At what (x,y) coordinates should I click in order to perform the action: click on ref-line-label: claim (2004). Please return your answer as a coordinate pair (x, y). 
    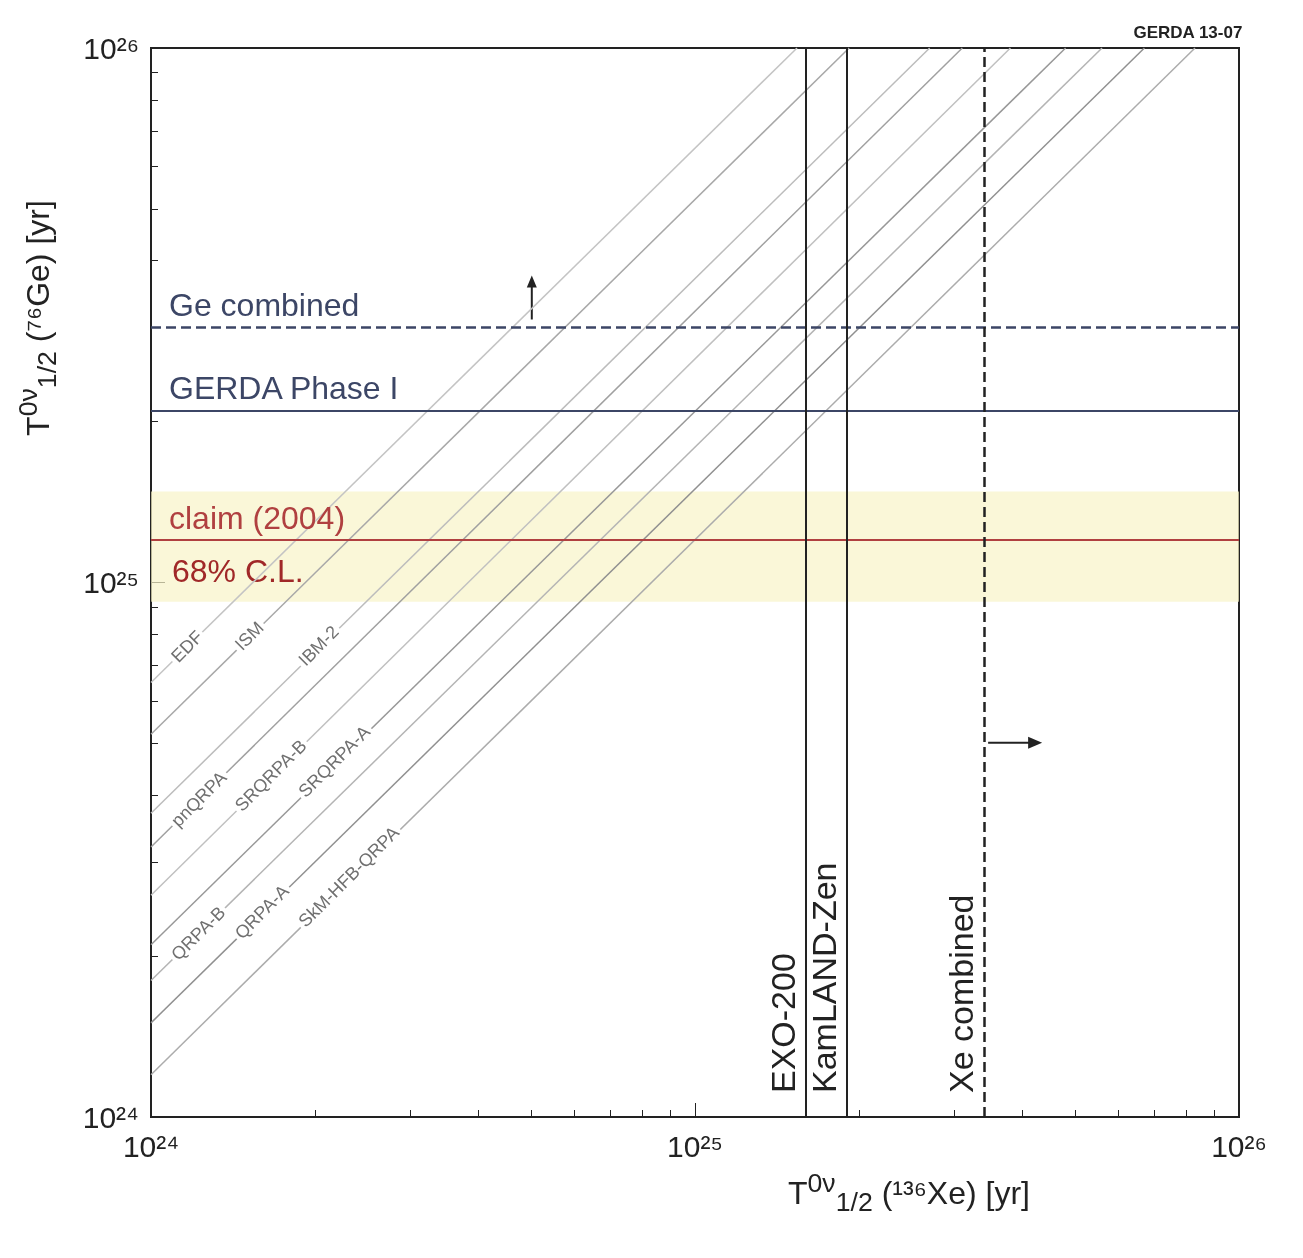
    Looking at the image, I should click on (257, 518).